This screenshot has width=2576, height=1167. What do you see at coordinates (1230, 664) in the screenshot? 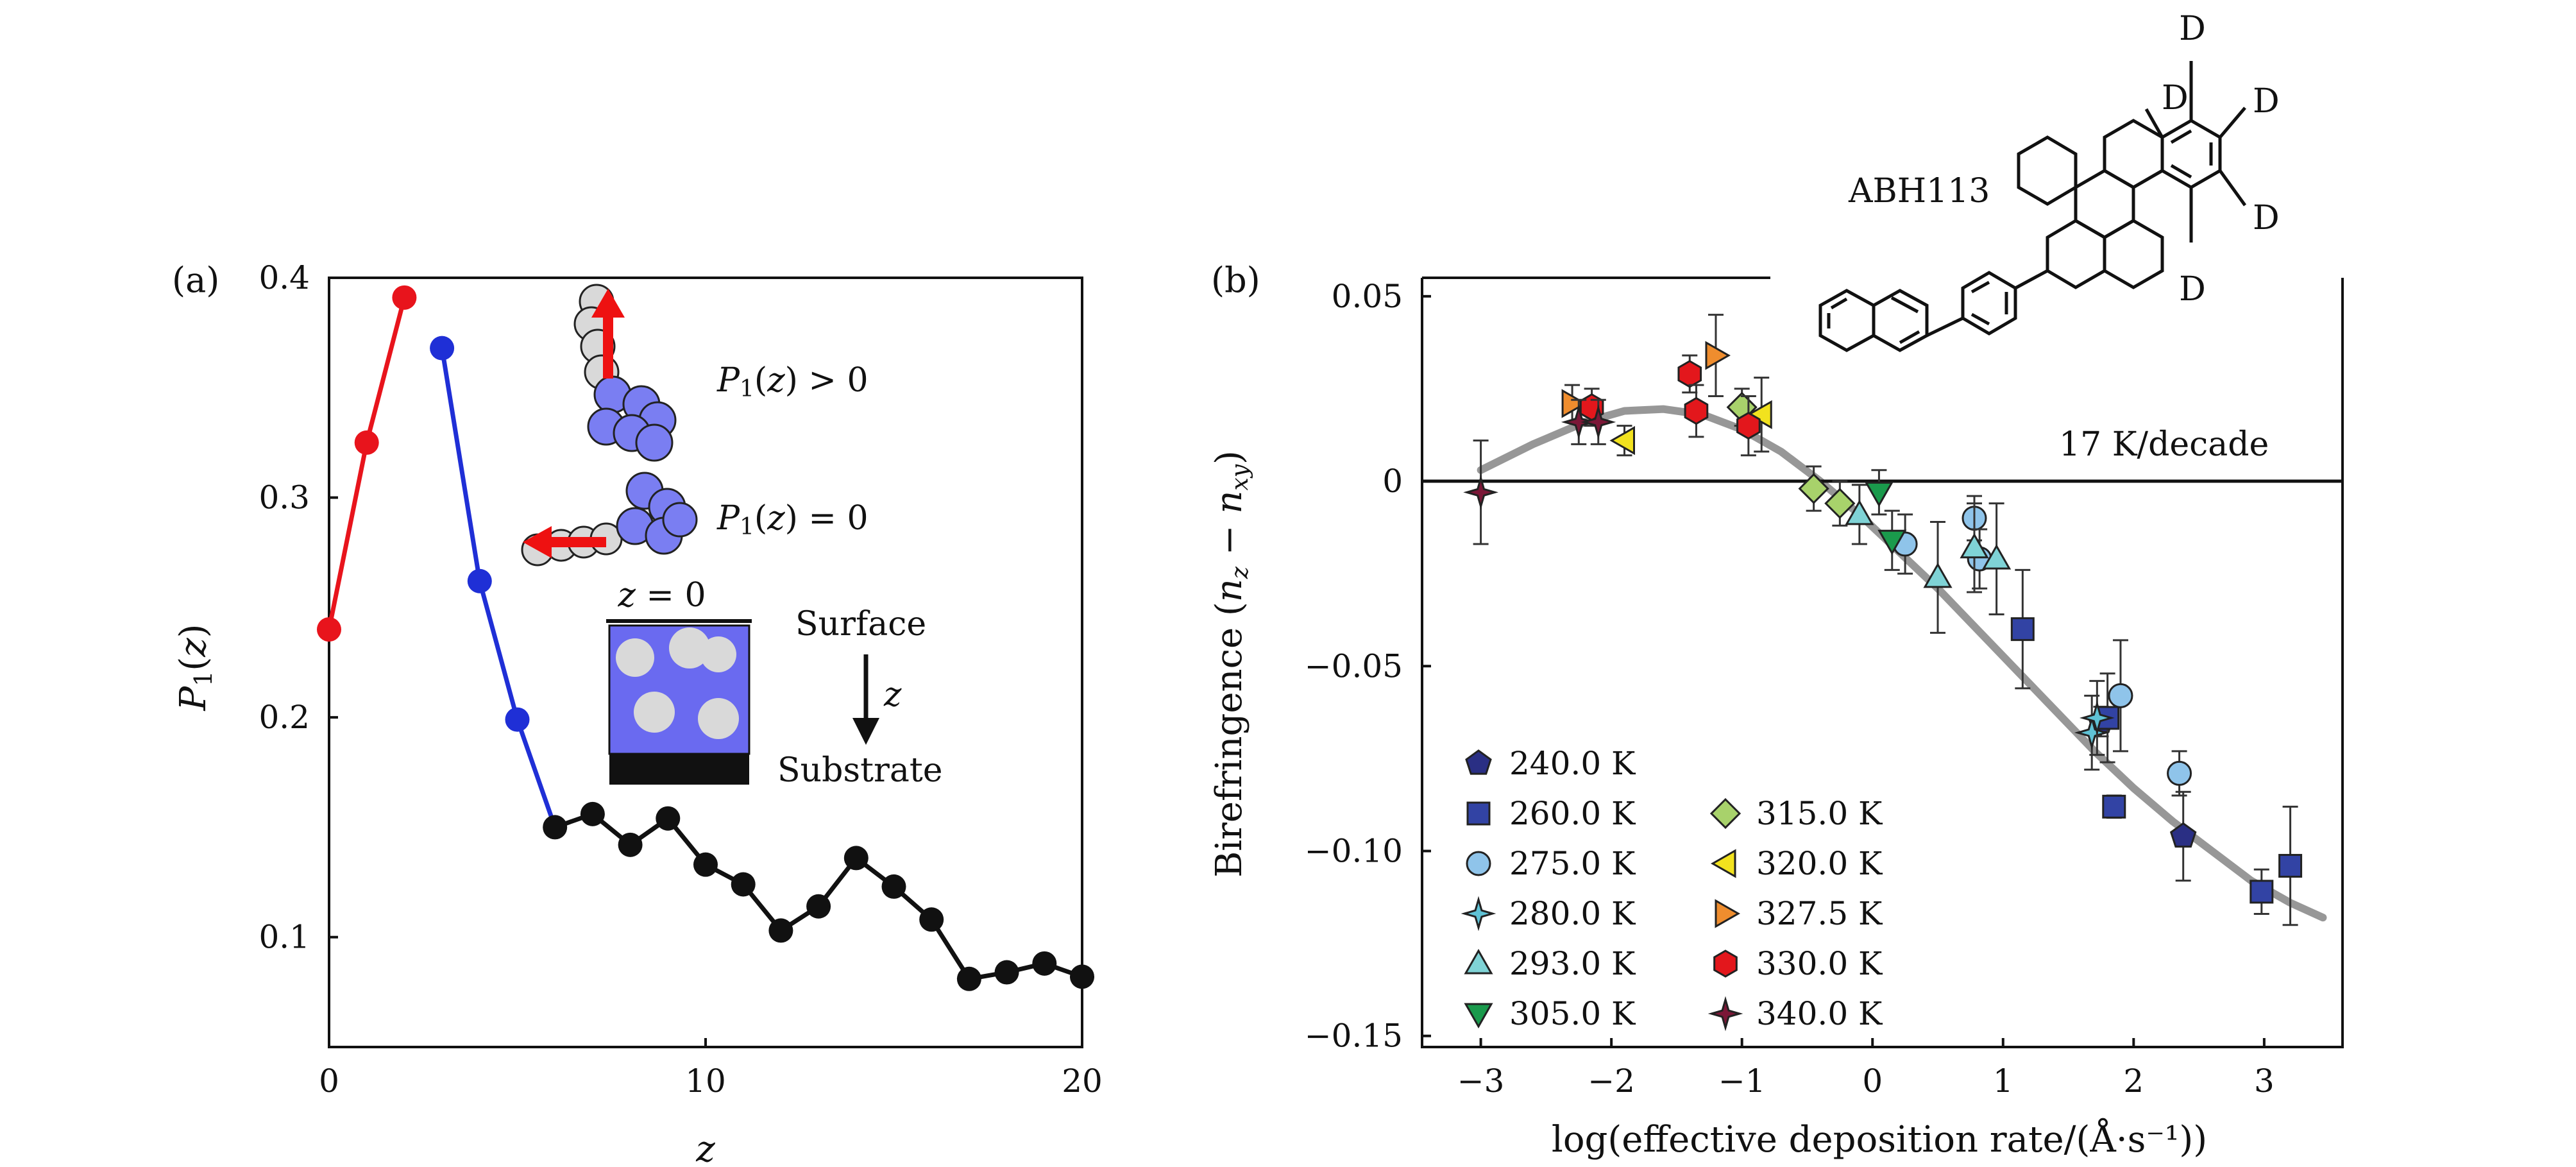
I see `panel-b-ylabel: Birefringence (nz − nxy)` at bounding box center [1230, 664].